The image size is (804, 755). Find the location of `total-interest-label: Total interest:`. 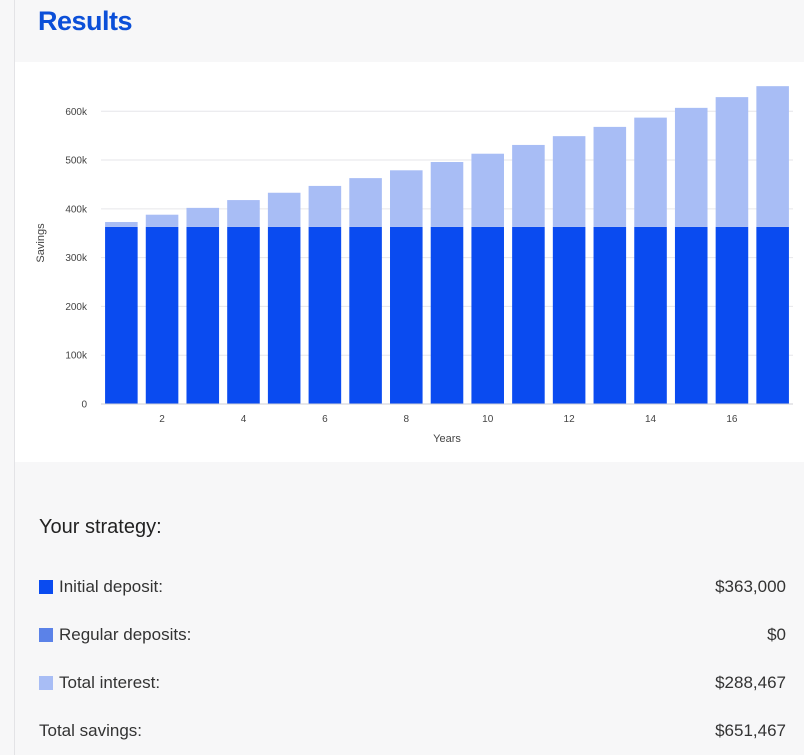

total-interest-label: Total interest: is located at coordinates (110, 682).